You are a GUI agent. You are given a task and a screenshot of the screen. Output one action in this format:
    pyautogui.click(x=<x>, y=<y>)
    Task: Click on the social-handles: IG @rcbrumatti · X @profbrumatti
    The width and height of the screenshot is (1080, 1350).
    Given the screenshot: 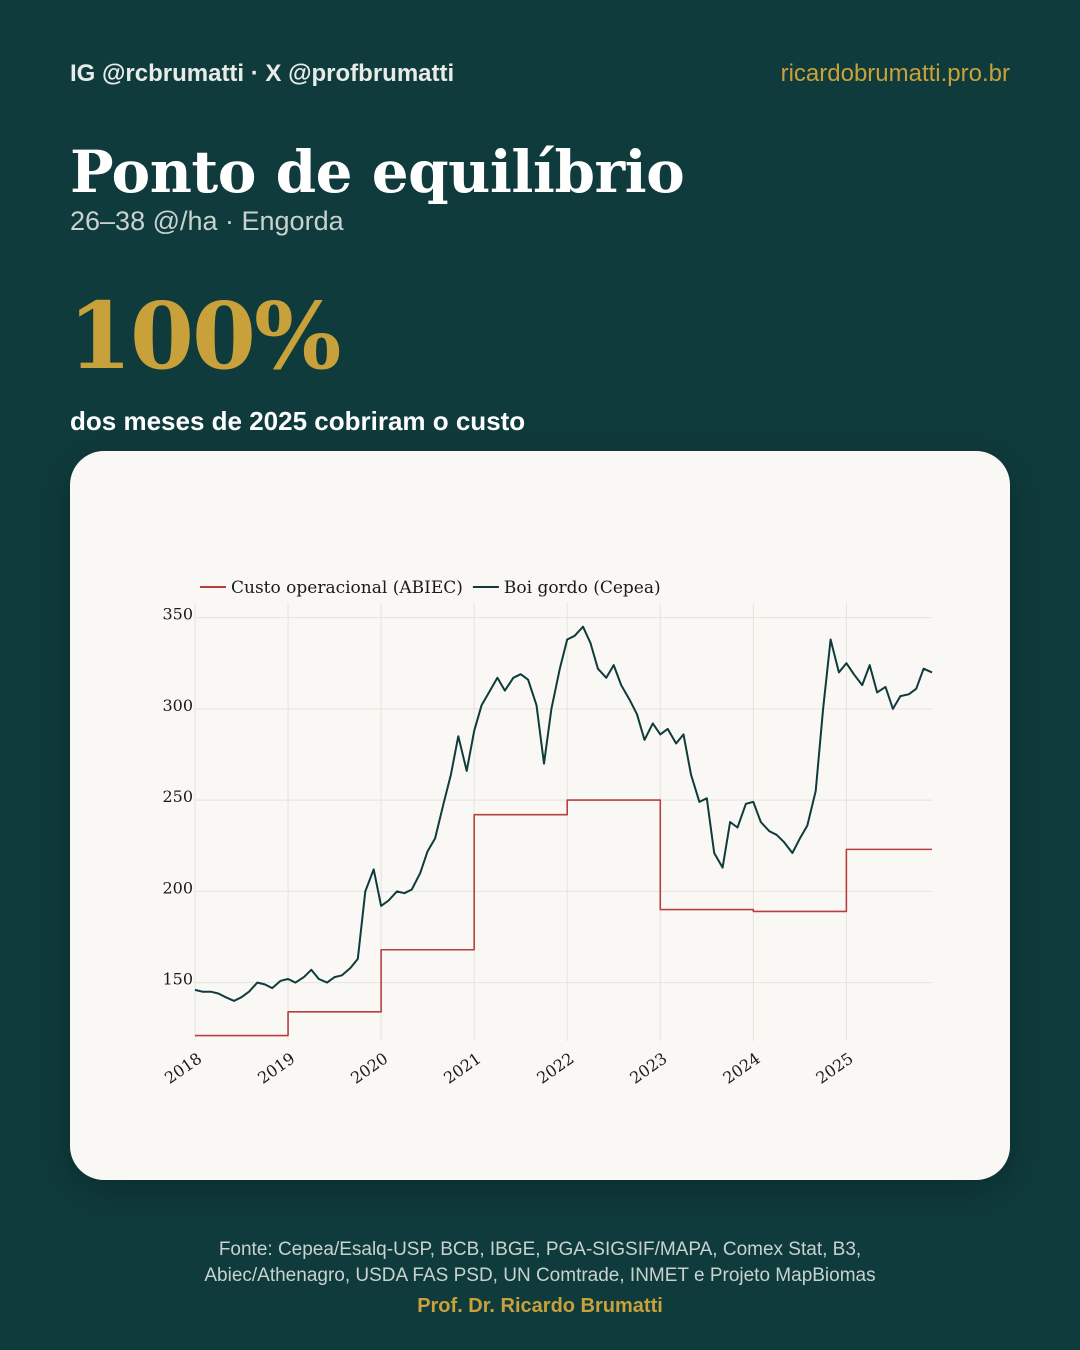 What is the action you would take?
    pyautogui.click(x=262, y=73)
    